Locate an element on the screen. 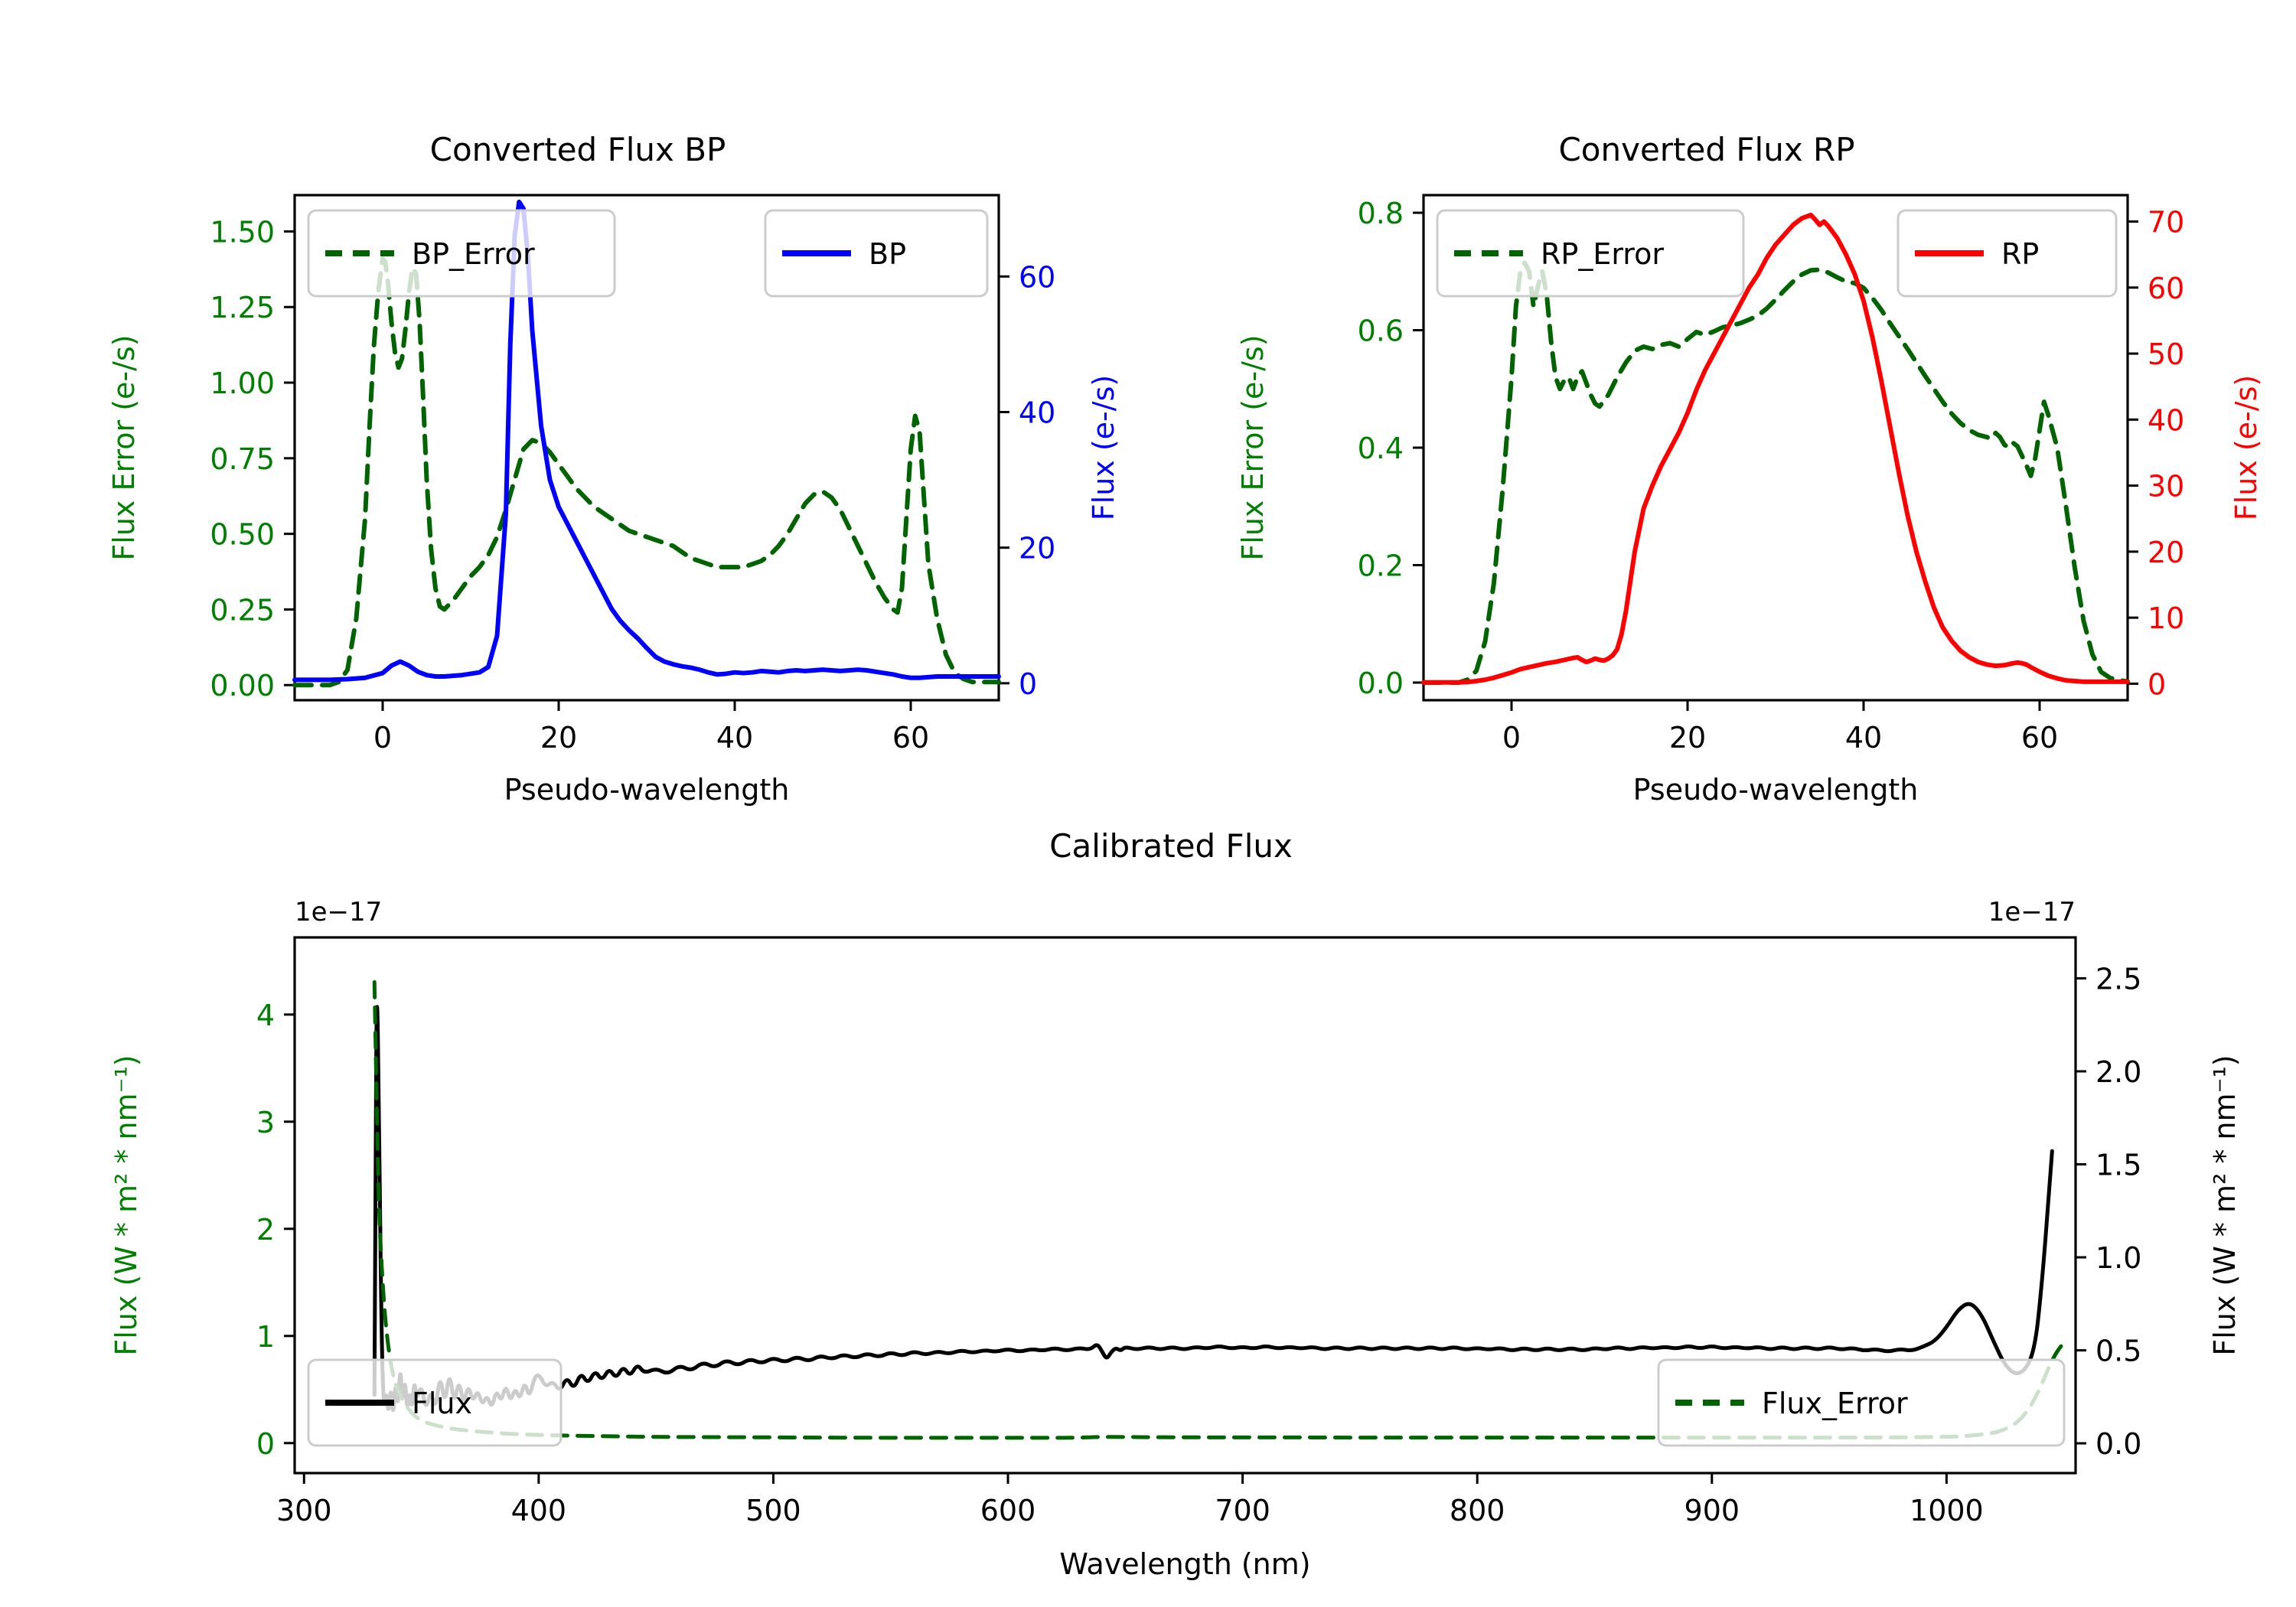 Image resolution: width=2296 pixels, height=1607 pixels. bp-yticklabel-left: 1.50 is located at coordinates (242, 232).